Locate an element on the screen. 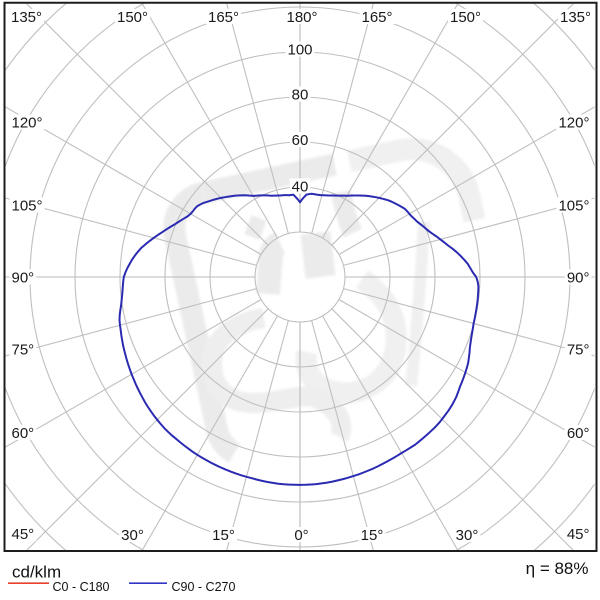 This screenshot has width=600, height=600. svg-text: 180° is located at coordinates (301, 17).